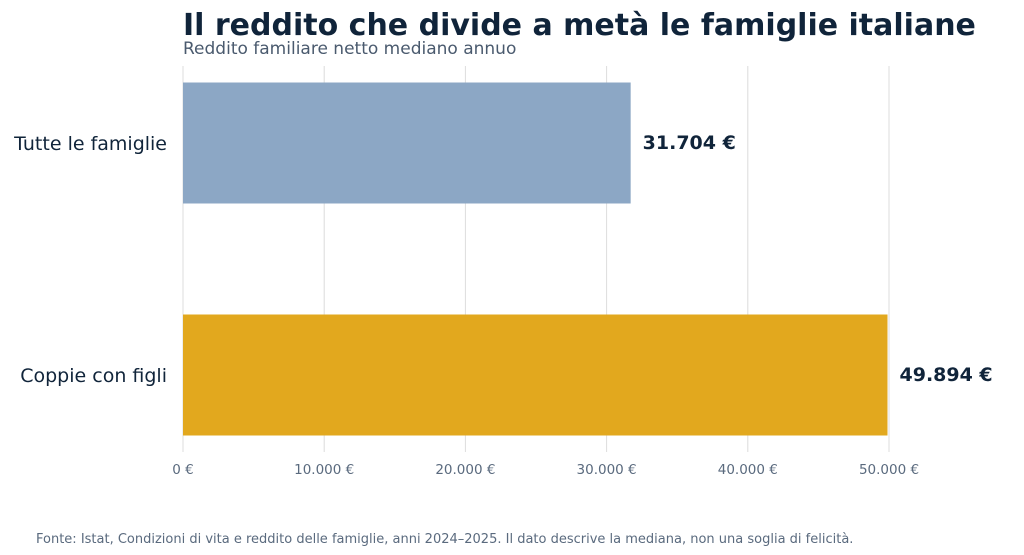  I want to click on x-tick-label: 50.000 €, so click(889, 470).